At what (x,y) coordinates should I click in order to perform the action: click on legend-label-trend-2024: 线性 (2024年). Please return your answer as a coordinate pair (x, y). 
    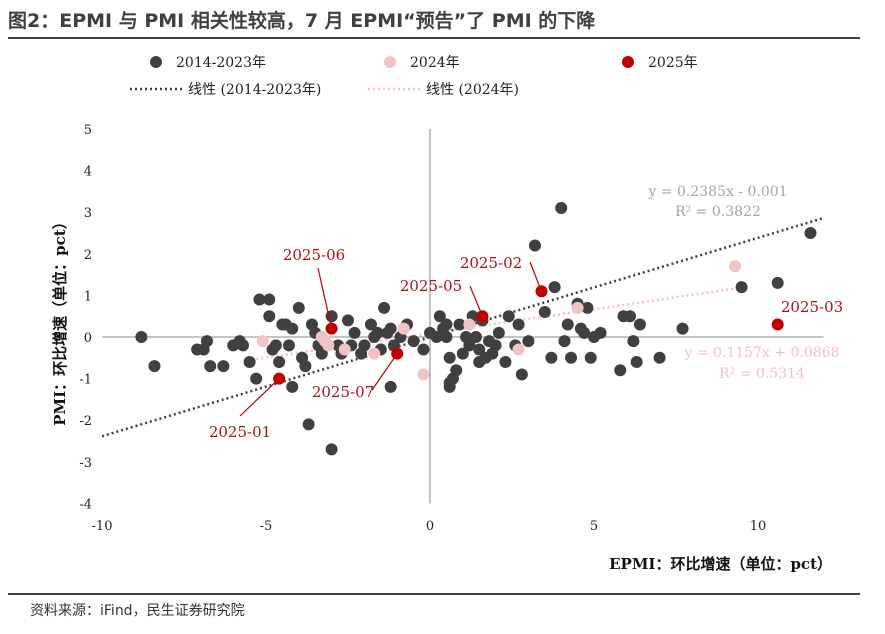
    Looking at the image, I should click on (472, 90).